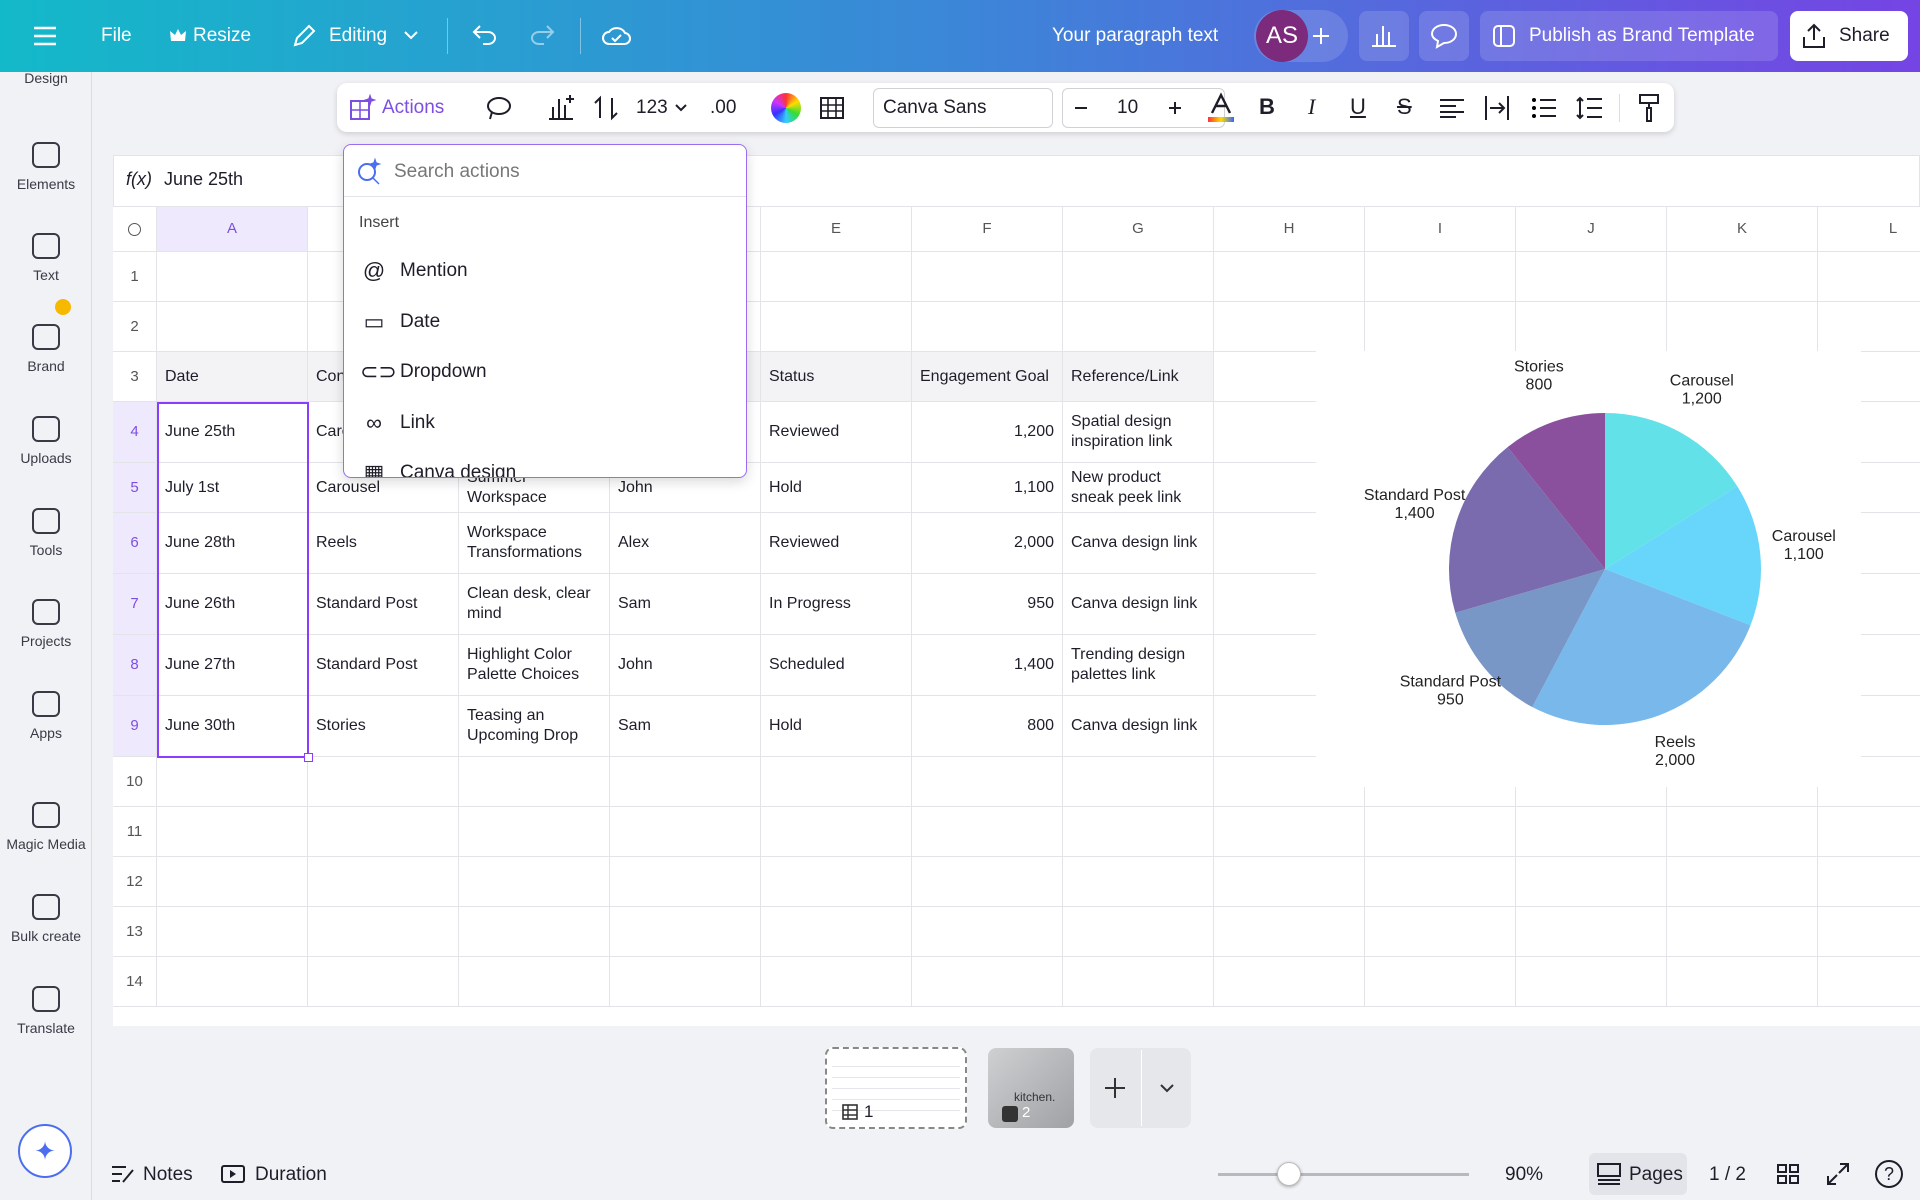 This screenshot has width=1920, height=1200. What do you see at coordinates (786, 108) in the screenshot?
I see `color-picker` at bounding box center [786, 108].